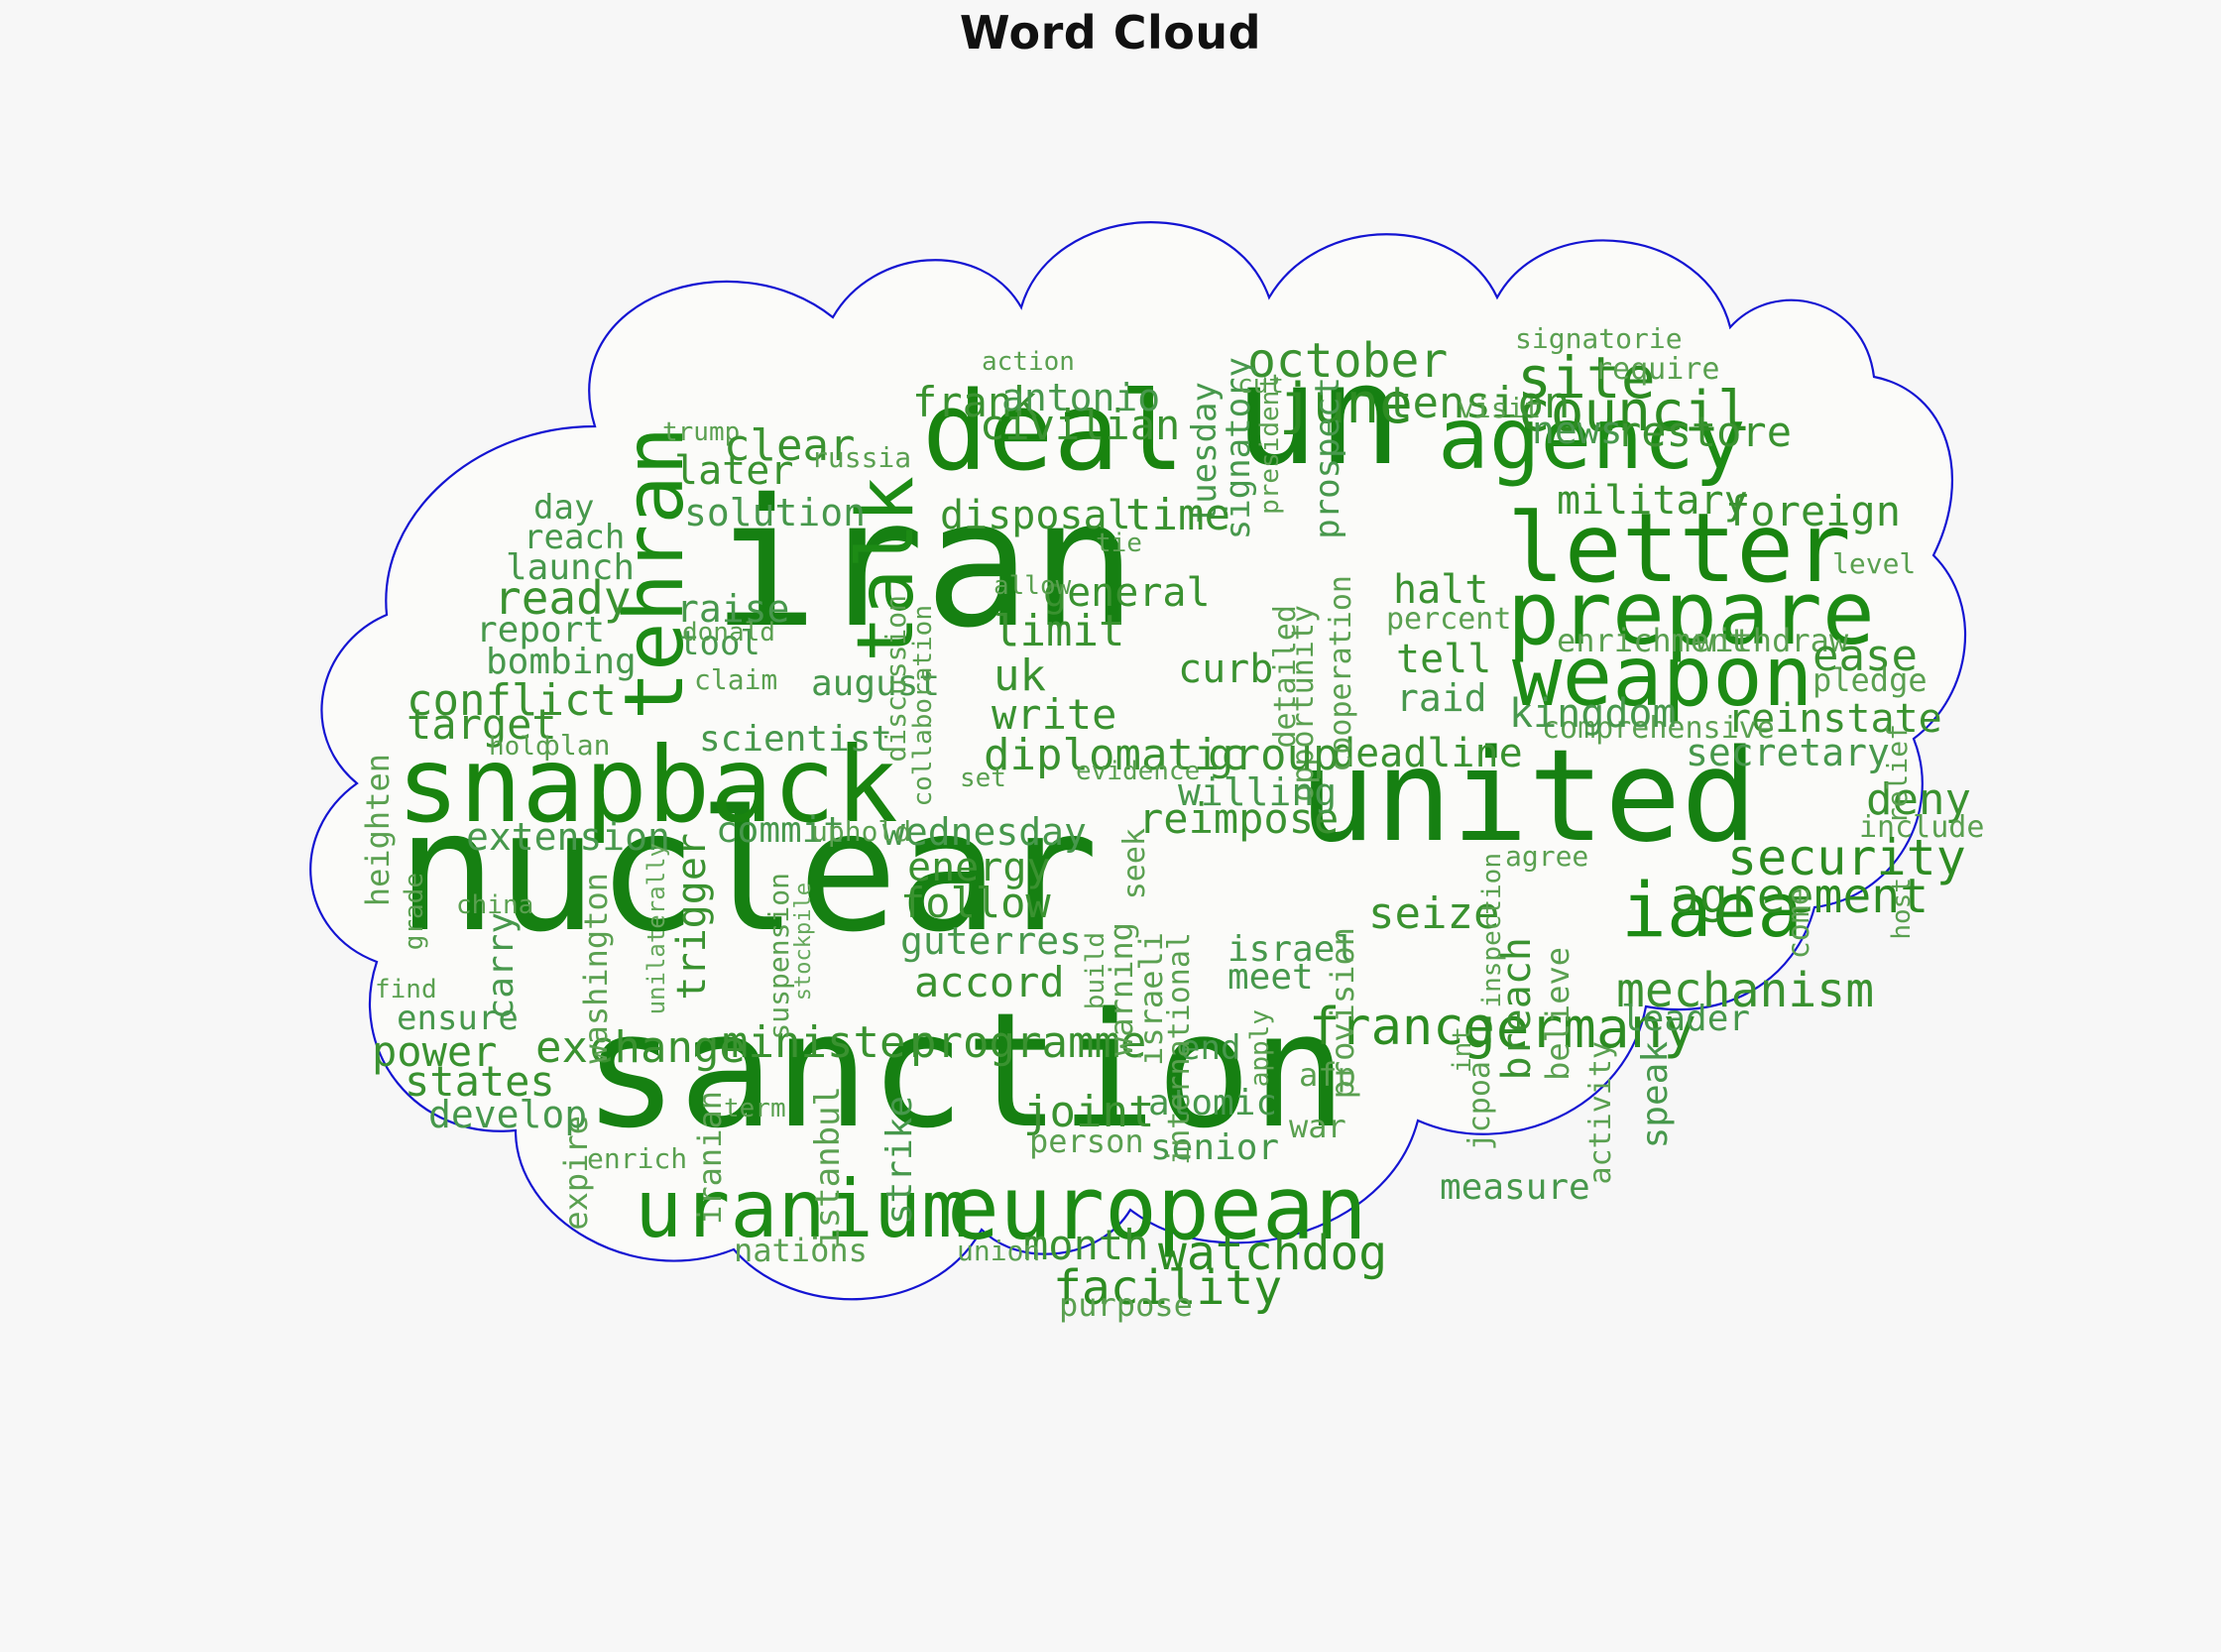 The image size is (2221, 1652). Describe the element at coordinates (827, 1042) in the screenshot. I see `word-minister: minister` at that location.